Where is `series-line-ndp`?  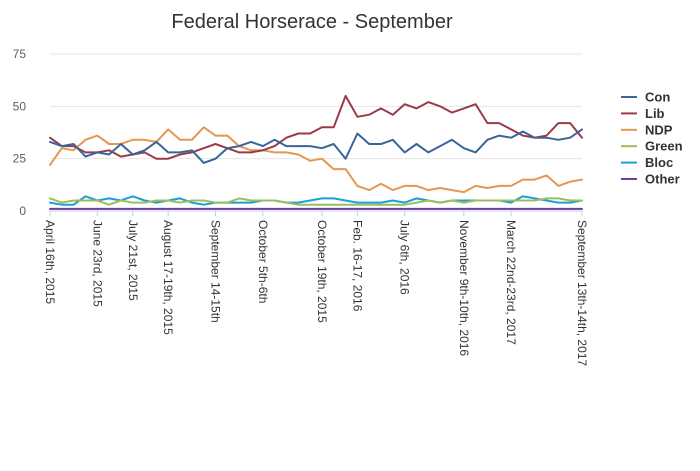 series-line-ndp is located at coordinates (316, 160).